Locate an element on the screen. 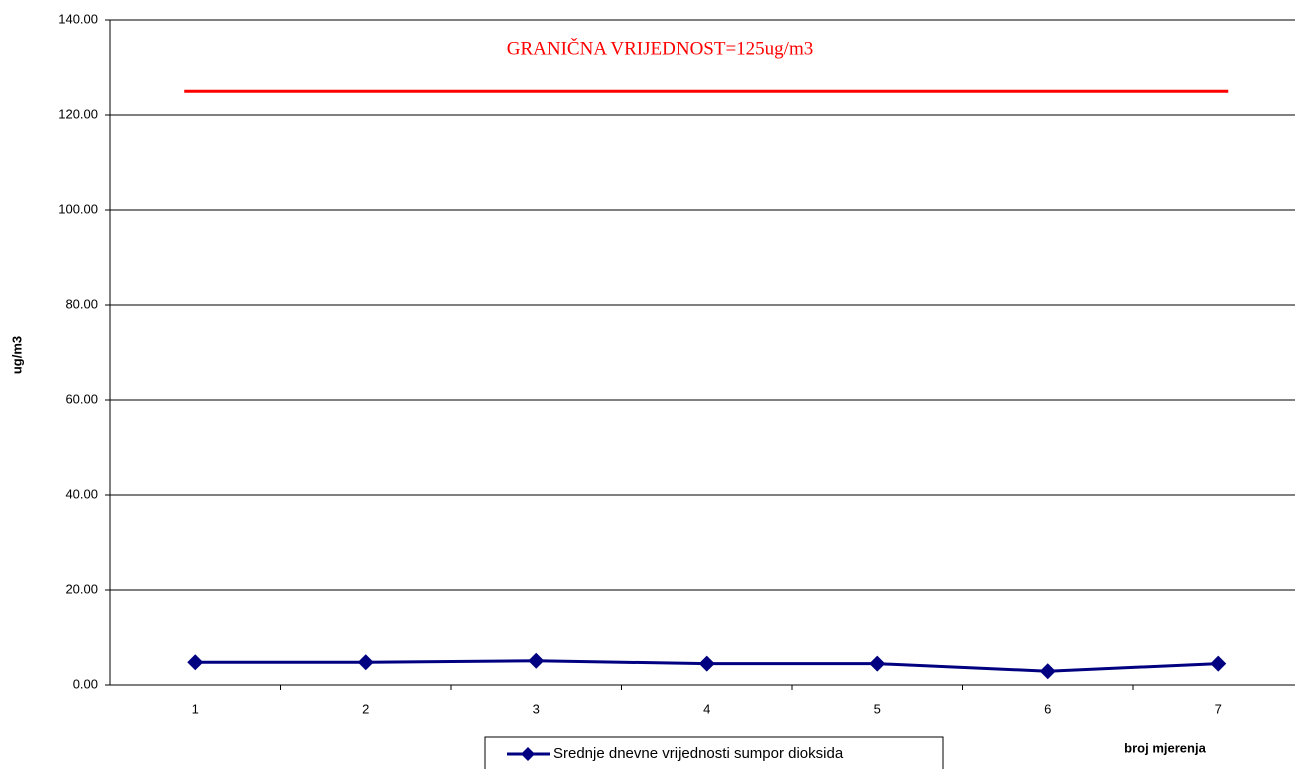 This screenshot has width=1295, height=769. annotation: GRANIČNA VRIJEDNOST=125ug/m3 is located at coordinates (660, 48).